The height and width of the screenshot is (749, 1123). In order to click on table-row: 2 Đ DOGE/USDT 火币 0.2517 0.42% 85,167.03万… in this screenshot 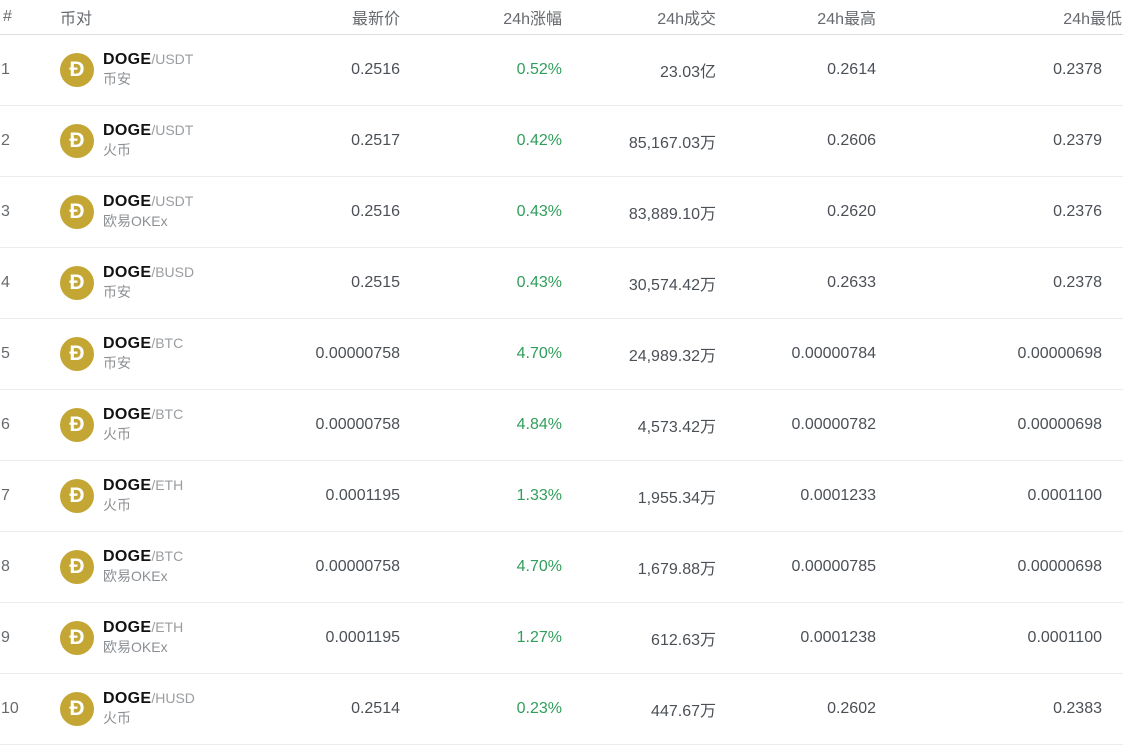, I will do `click(561, 141)`.